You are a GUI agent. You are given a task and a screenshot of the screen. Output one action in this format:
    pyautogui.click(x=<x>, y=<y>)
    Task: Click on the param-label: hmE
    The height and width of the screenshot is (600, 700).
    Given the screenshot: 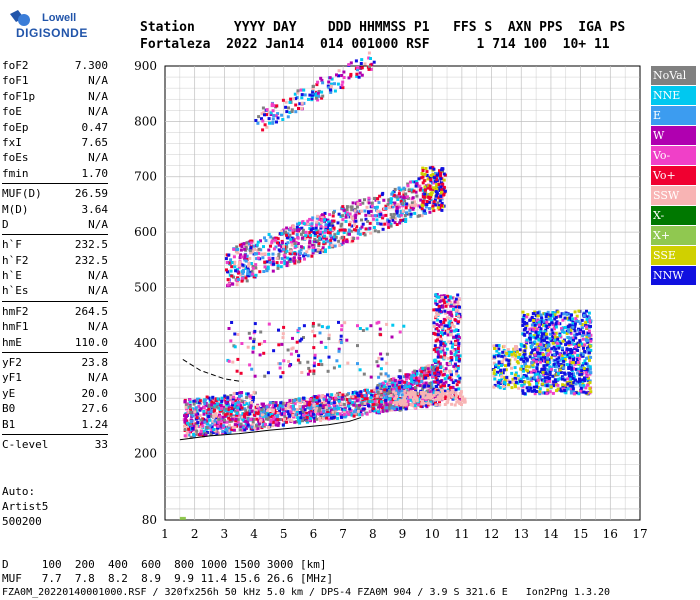 What is the action you would take?
    pyautogui.click(x=12, y=342)
    